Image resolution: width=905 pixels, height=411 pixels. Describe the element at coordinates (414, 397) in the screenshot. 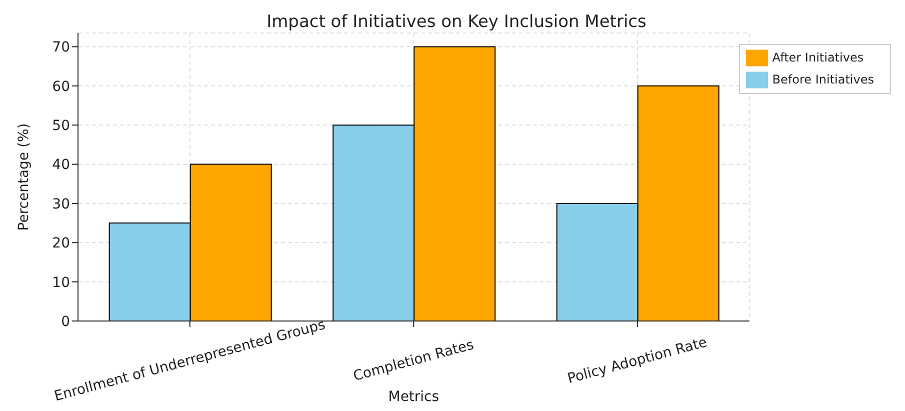

I see `x-axis-title: Metrics` at that location.